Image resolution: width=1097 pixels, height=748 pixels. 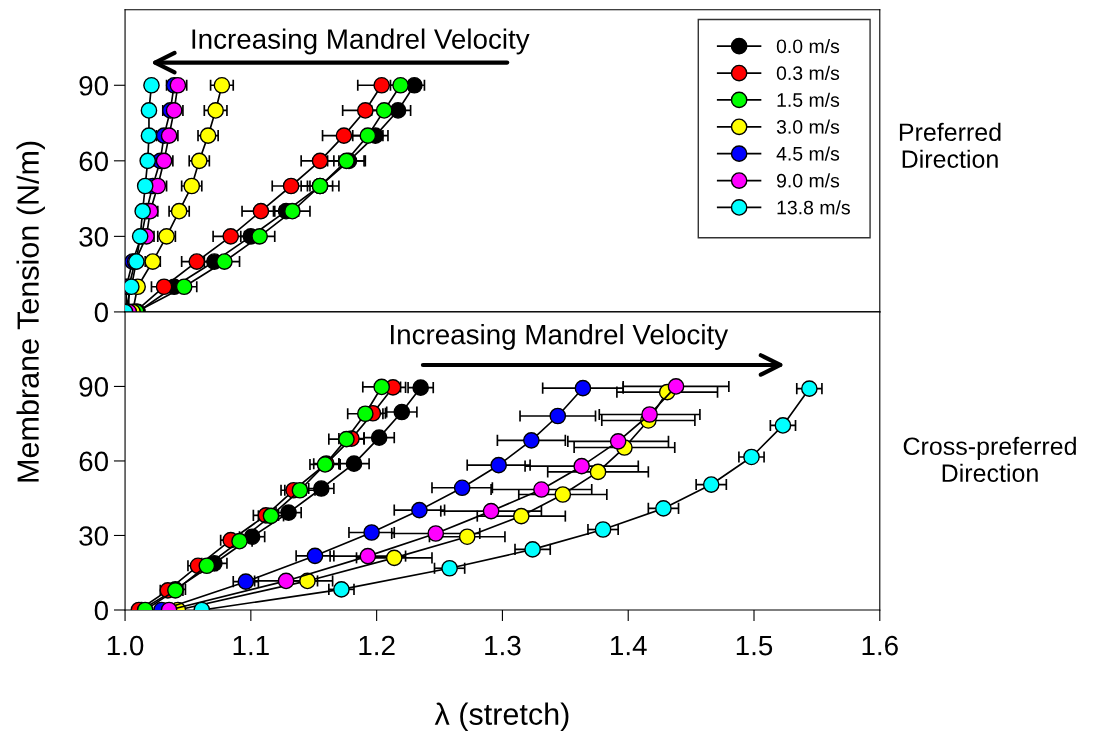 What do you see at coordinates (808, 126) in the screenshot?
I see `legend-label: 3.0 m/s` at bounding box center [808, 126].